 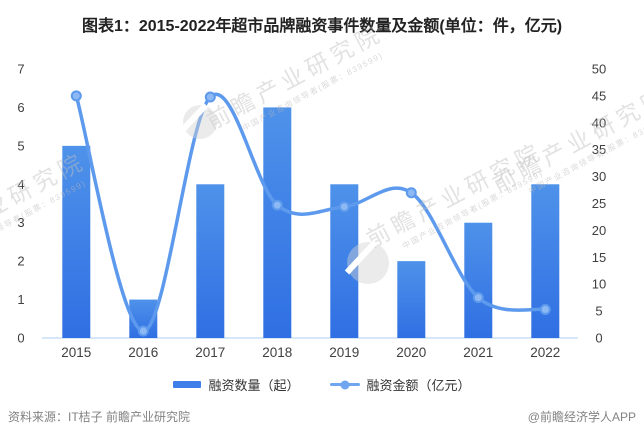 What do you see at coordinates (143, 352) in the screenshot?
I see `x-axis-label-2016: 2016` at bounding box center [143, 352].